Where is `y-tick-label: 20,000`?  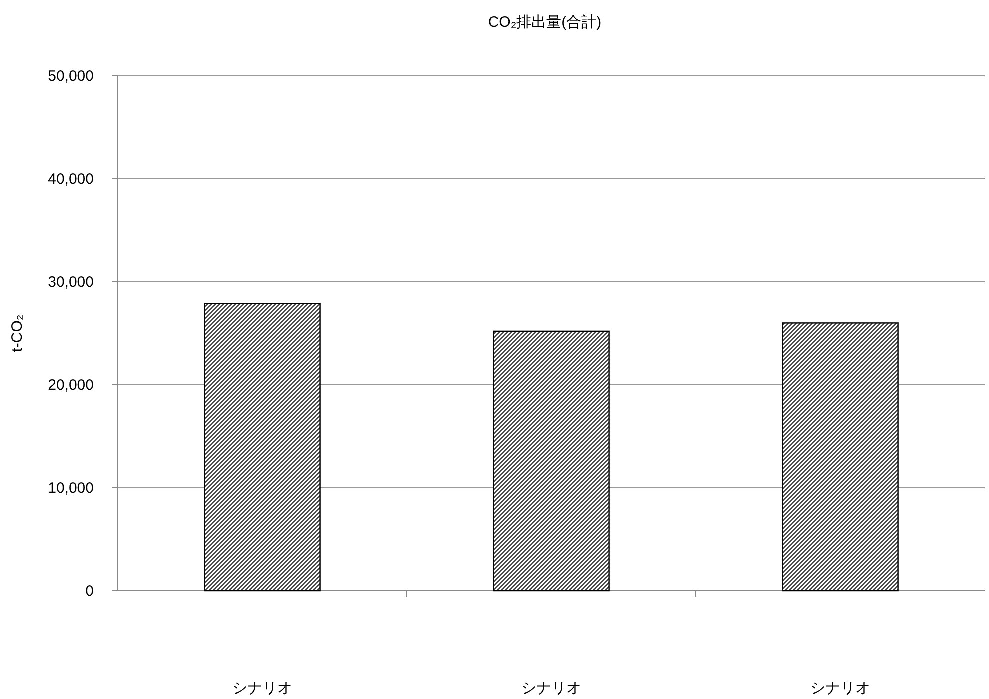 y-tick-label: 20,000 is located at coordinates (71, 385).